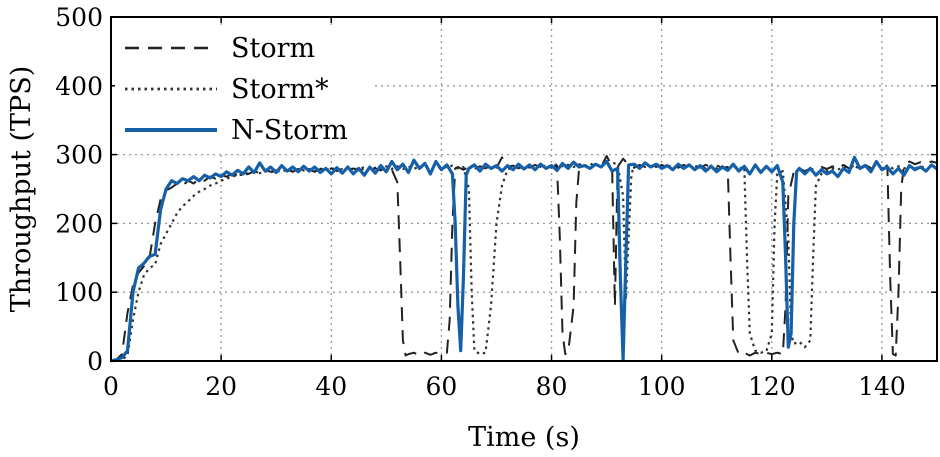 The image size is (940, 457). I want to click on x-axis-label: Time (s), so click(524, 437).